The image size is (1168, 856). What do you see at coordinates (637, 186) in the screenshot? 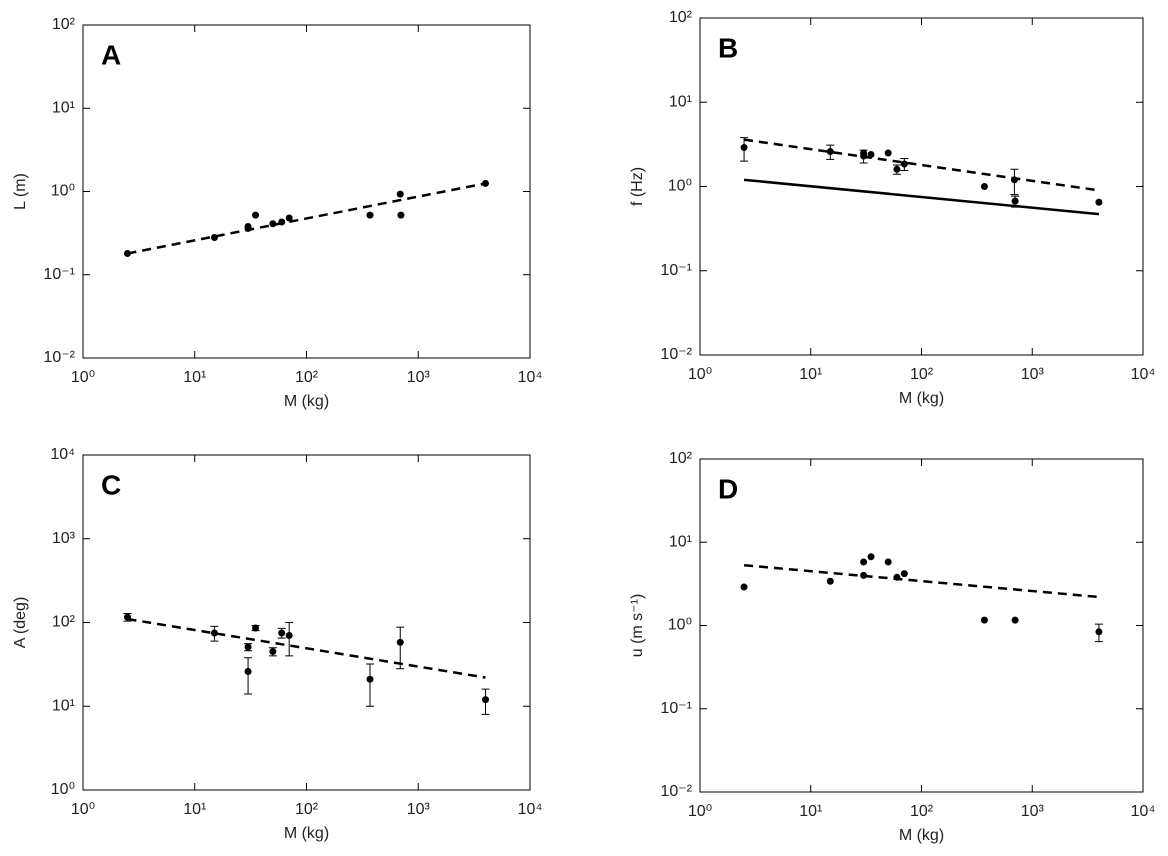
I see `y-axis-label: f (Hz)` at bounding box center [637, 186].